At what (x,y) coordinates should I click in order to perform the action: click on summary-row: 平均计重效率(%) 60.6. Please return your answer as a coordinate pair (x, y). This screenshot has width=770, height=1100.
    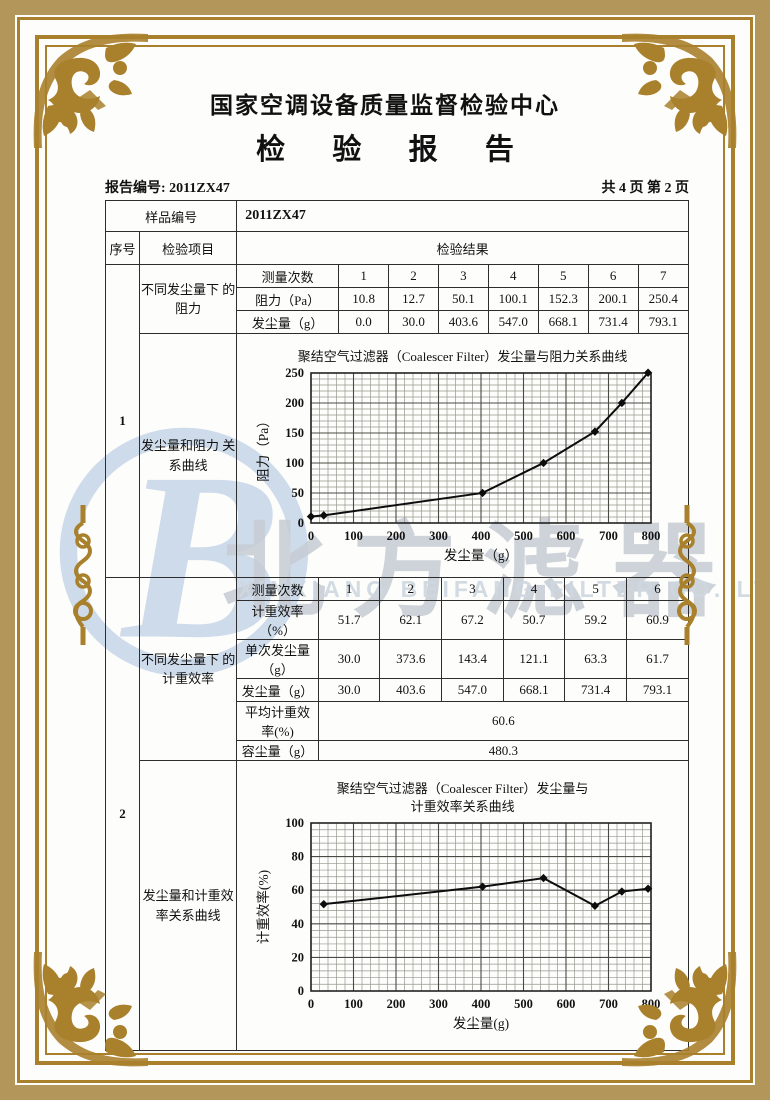
    Looking at the image, I should click on (462, 721).